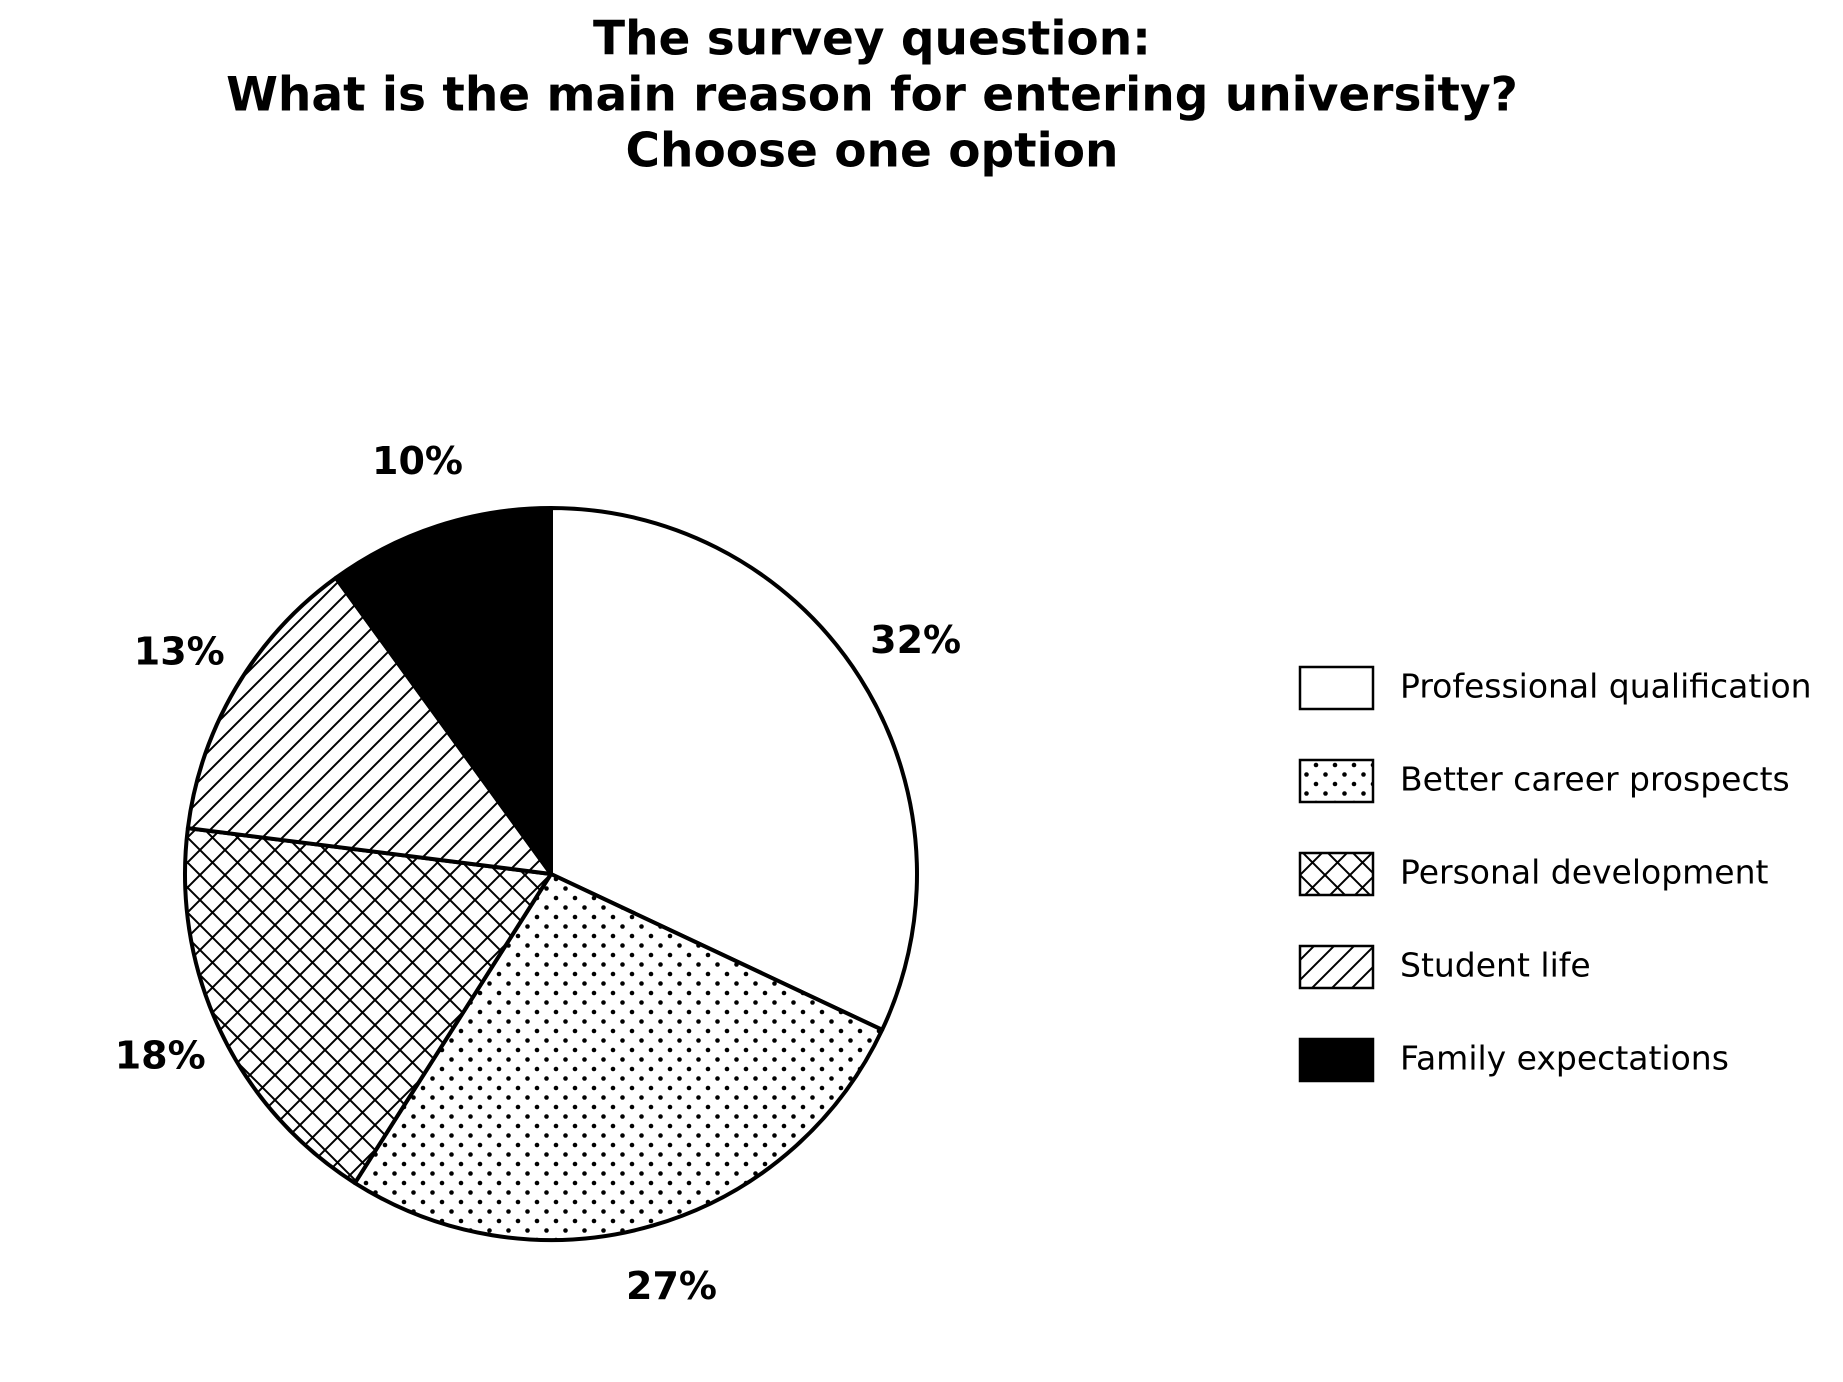 The image size is (1843, 1382). What do you see at coordinates (1595, 779) in the screenshot?
I see `legend-label: Better career prospects` at bounding box center [1595, 779].